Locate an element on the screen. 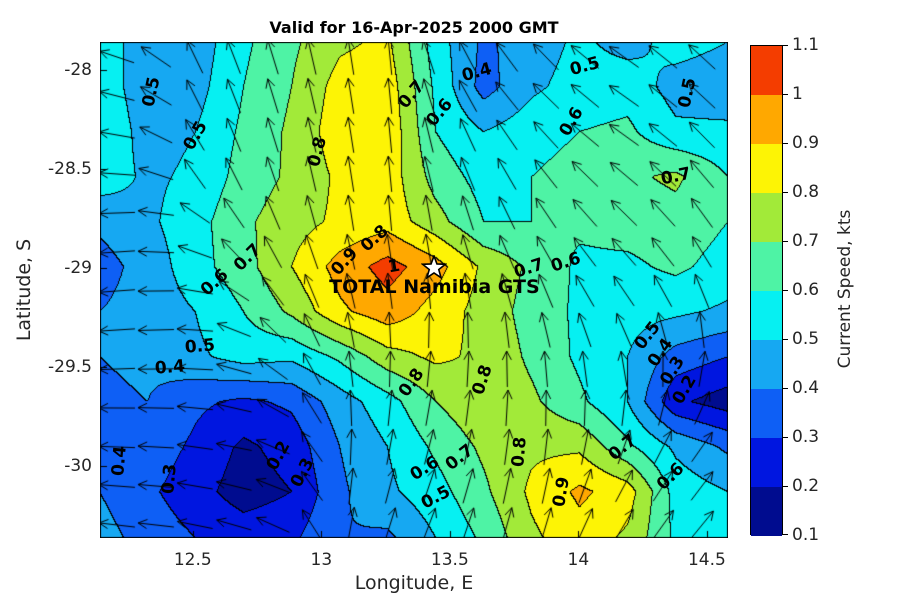 This screenshot has width=900, height=600. colorbar-tick-label: 0.9 is located at coordinates (806, 143).